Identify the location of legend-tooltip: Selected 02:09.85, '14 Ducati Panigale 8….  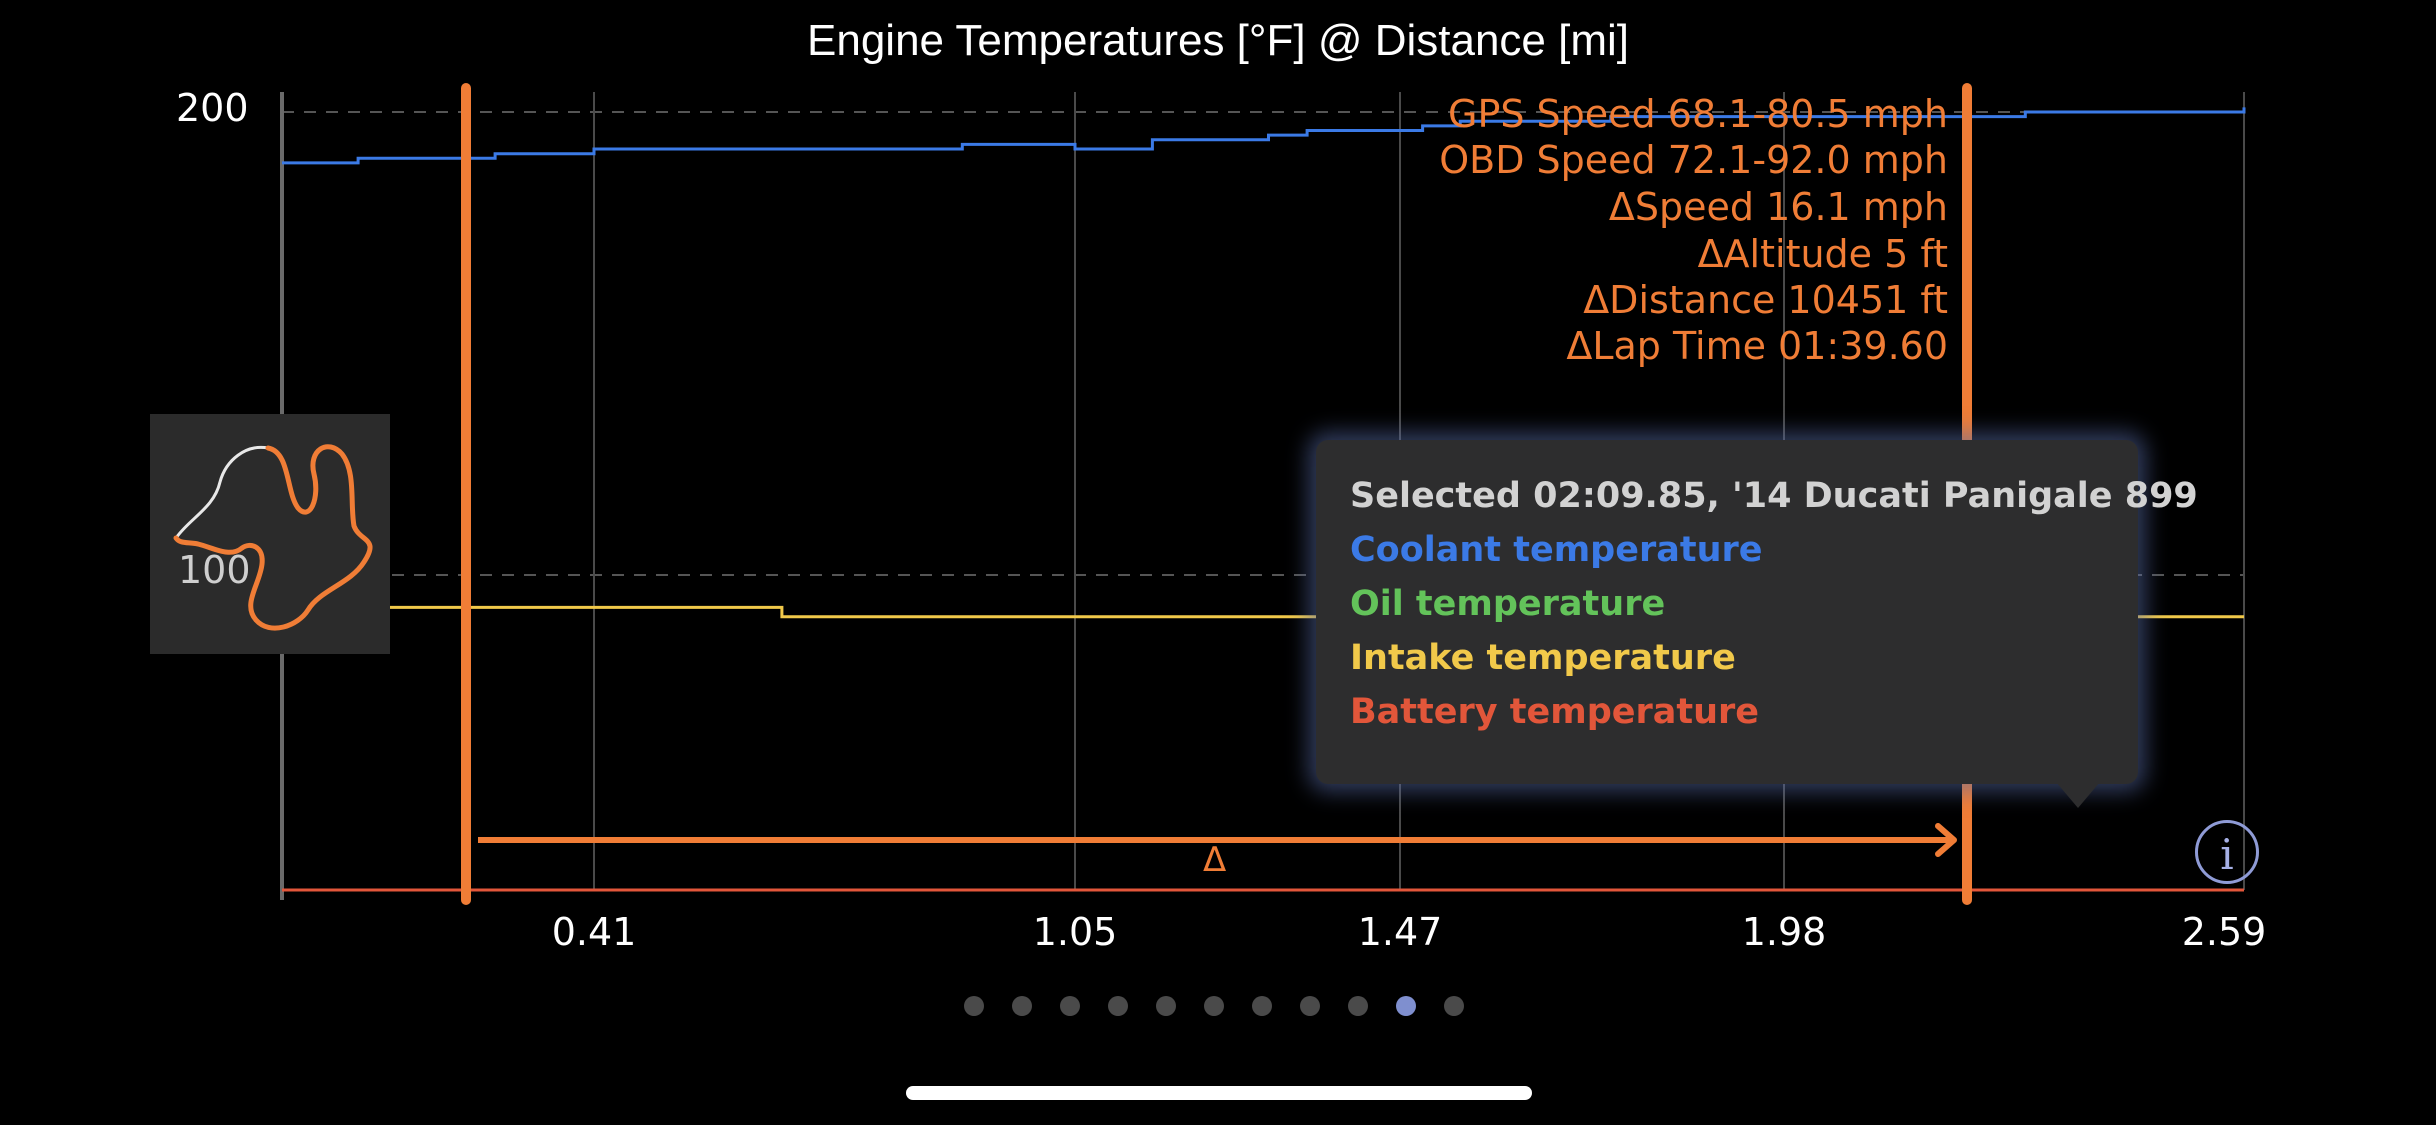
(1757, 612).